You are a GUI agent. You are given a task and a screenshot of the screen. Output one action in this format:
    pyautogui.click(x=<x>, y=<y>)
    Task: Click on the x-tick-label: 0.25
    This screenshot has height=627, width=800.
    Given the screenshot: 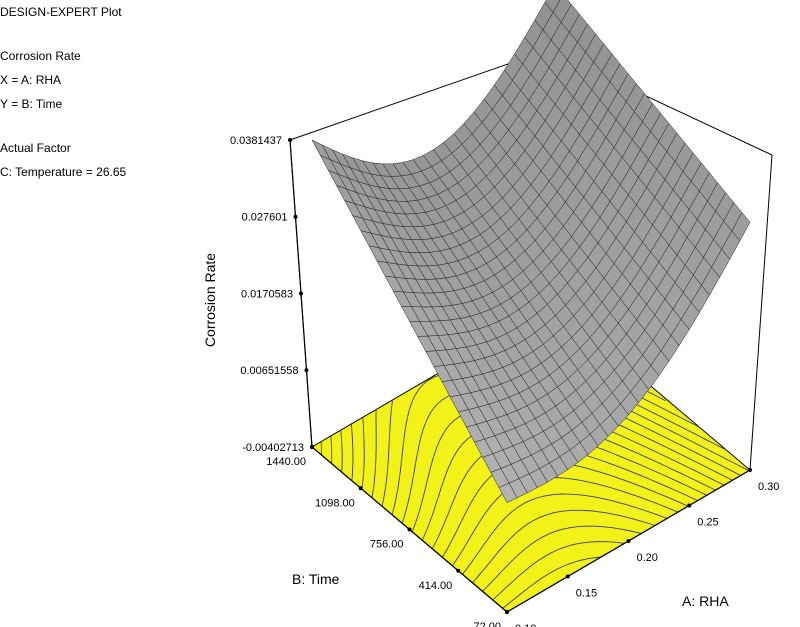 What is the action you would take?
    pyautogui.click(x=707, y=523)
    